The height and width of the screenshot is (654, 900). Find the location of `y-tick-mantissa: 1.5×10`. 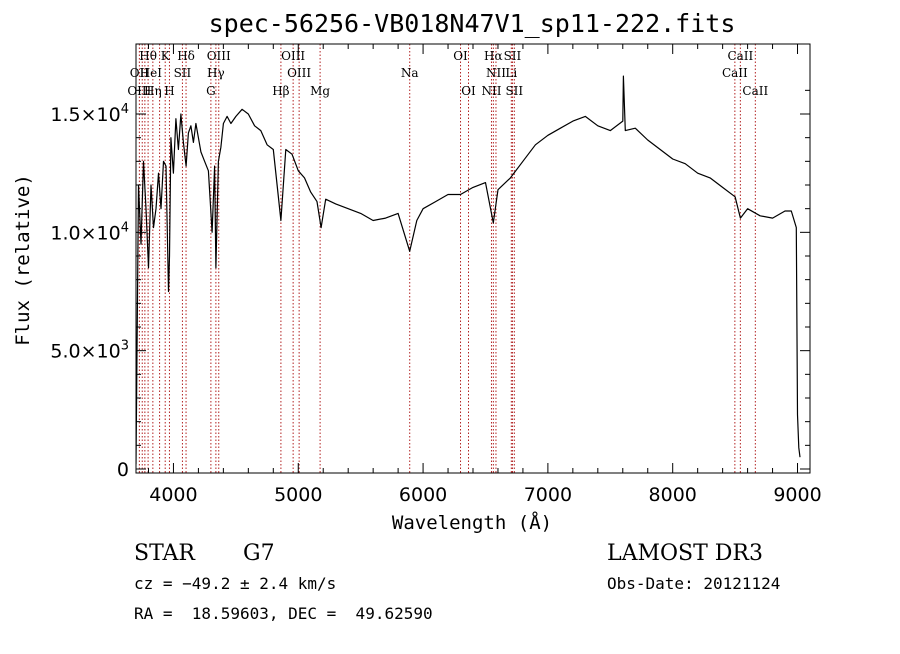

y-tick-mantissa: 1.5×10 is located at coordinates (85, 115).